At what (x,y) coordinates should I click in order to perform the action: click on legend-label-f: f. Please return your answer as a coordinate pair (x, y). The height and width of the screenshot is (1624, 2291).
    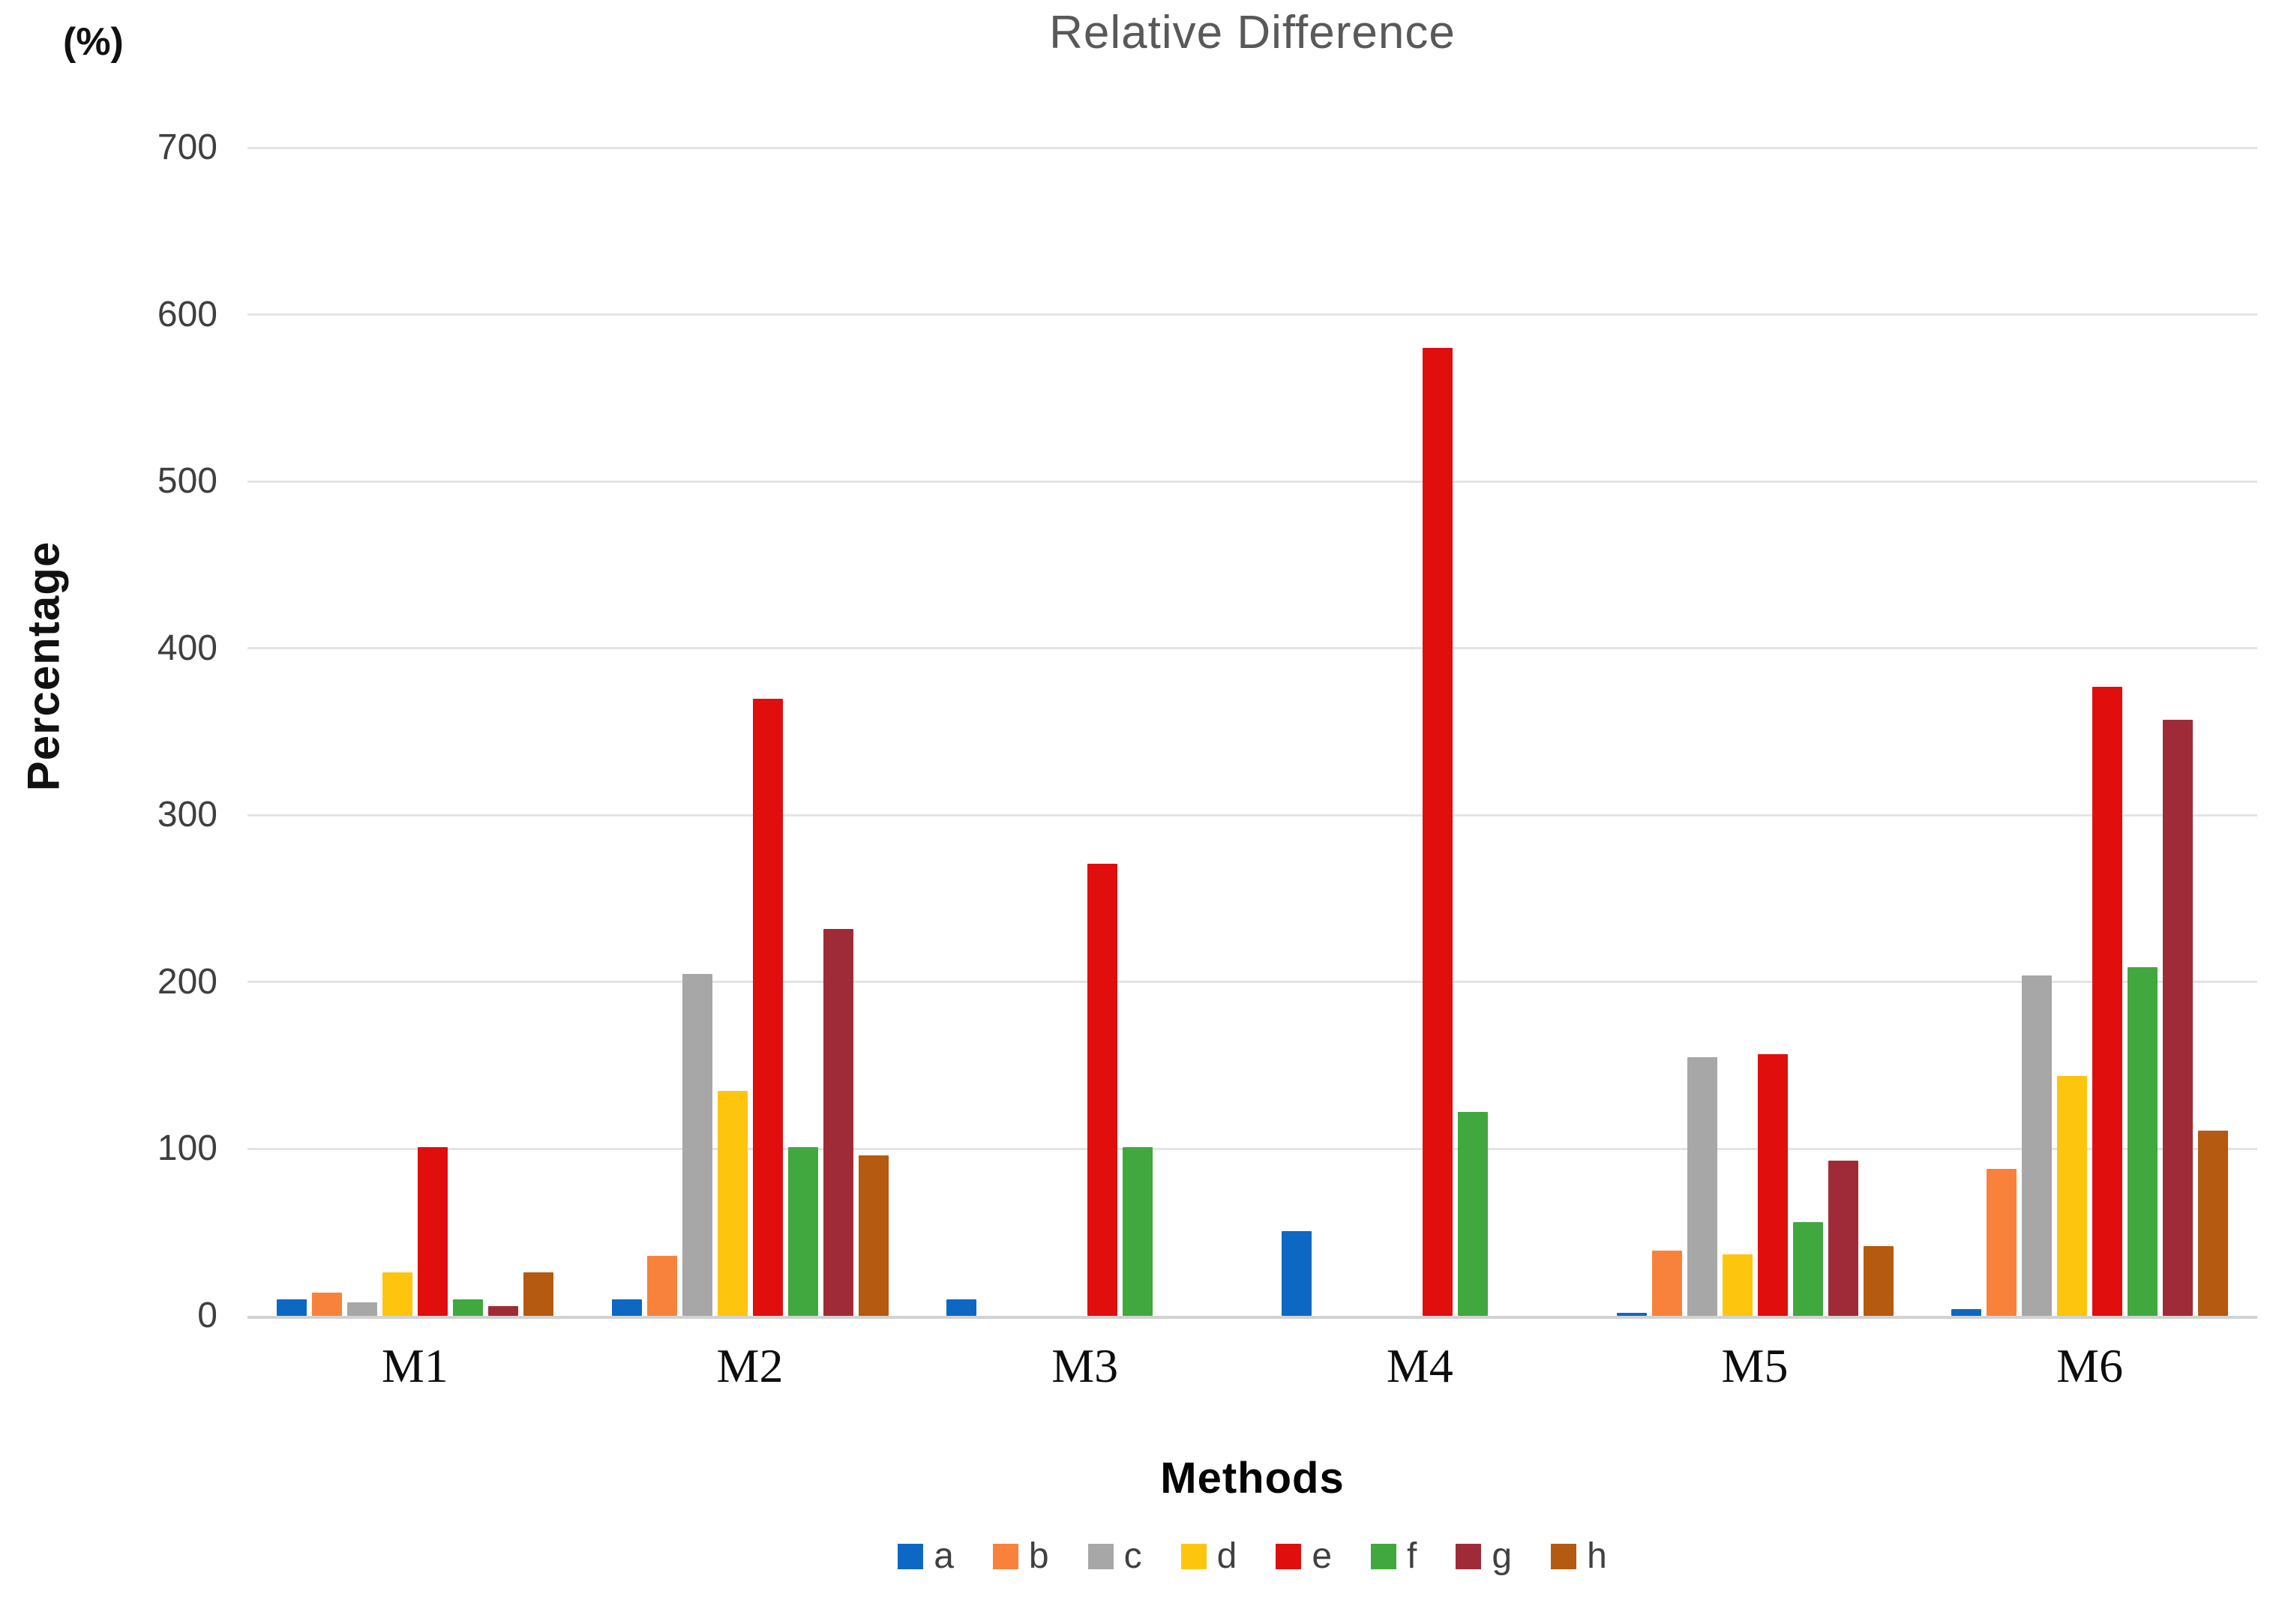
    Looking at the image, I should click on (1412, 1556).